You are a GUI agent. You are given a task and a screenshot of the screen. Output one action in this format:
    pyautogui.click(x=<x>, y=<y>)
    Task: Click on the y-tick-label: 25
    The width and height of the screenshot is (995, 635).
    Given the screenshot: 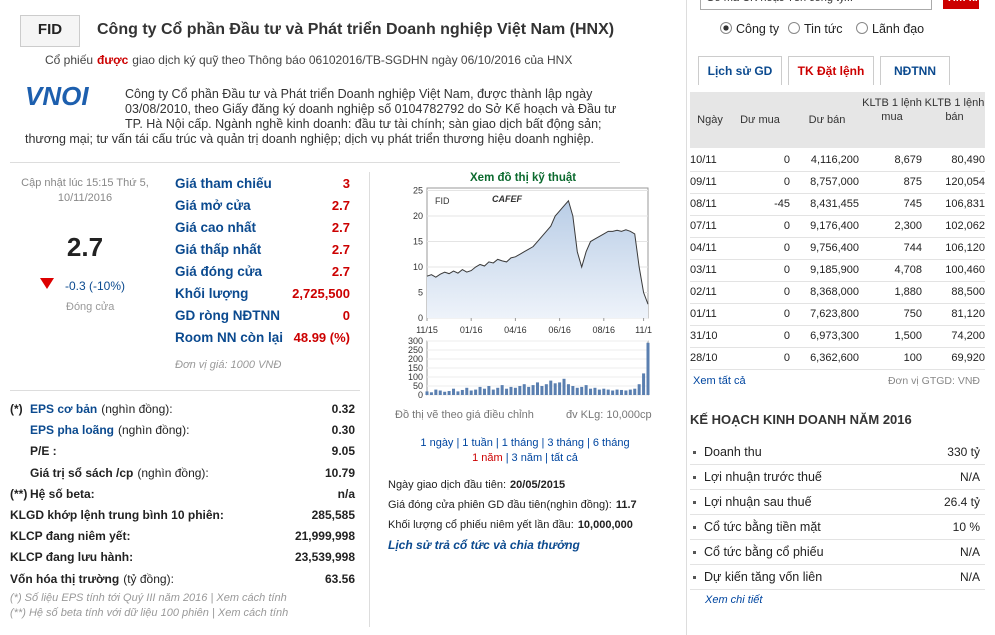 What is the action you would take?
    pyautogui.click(x=418, y=191)
    